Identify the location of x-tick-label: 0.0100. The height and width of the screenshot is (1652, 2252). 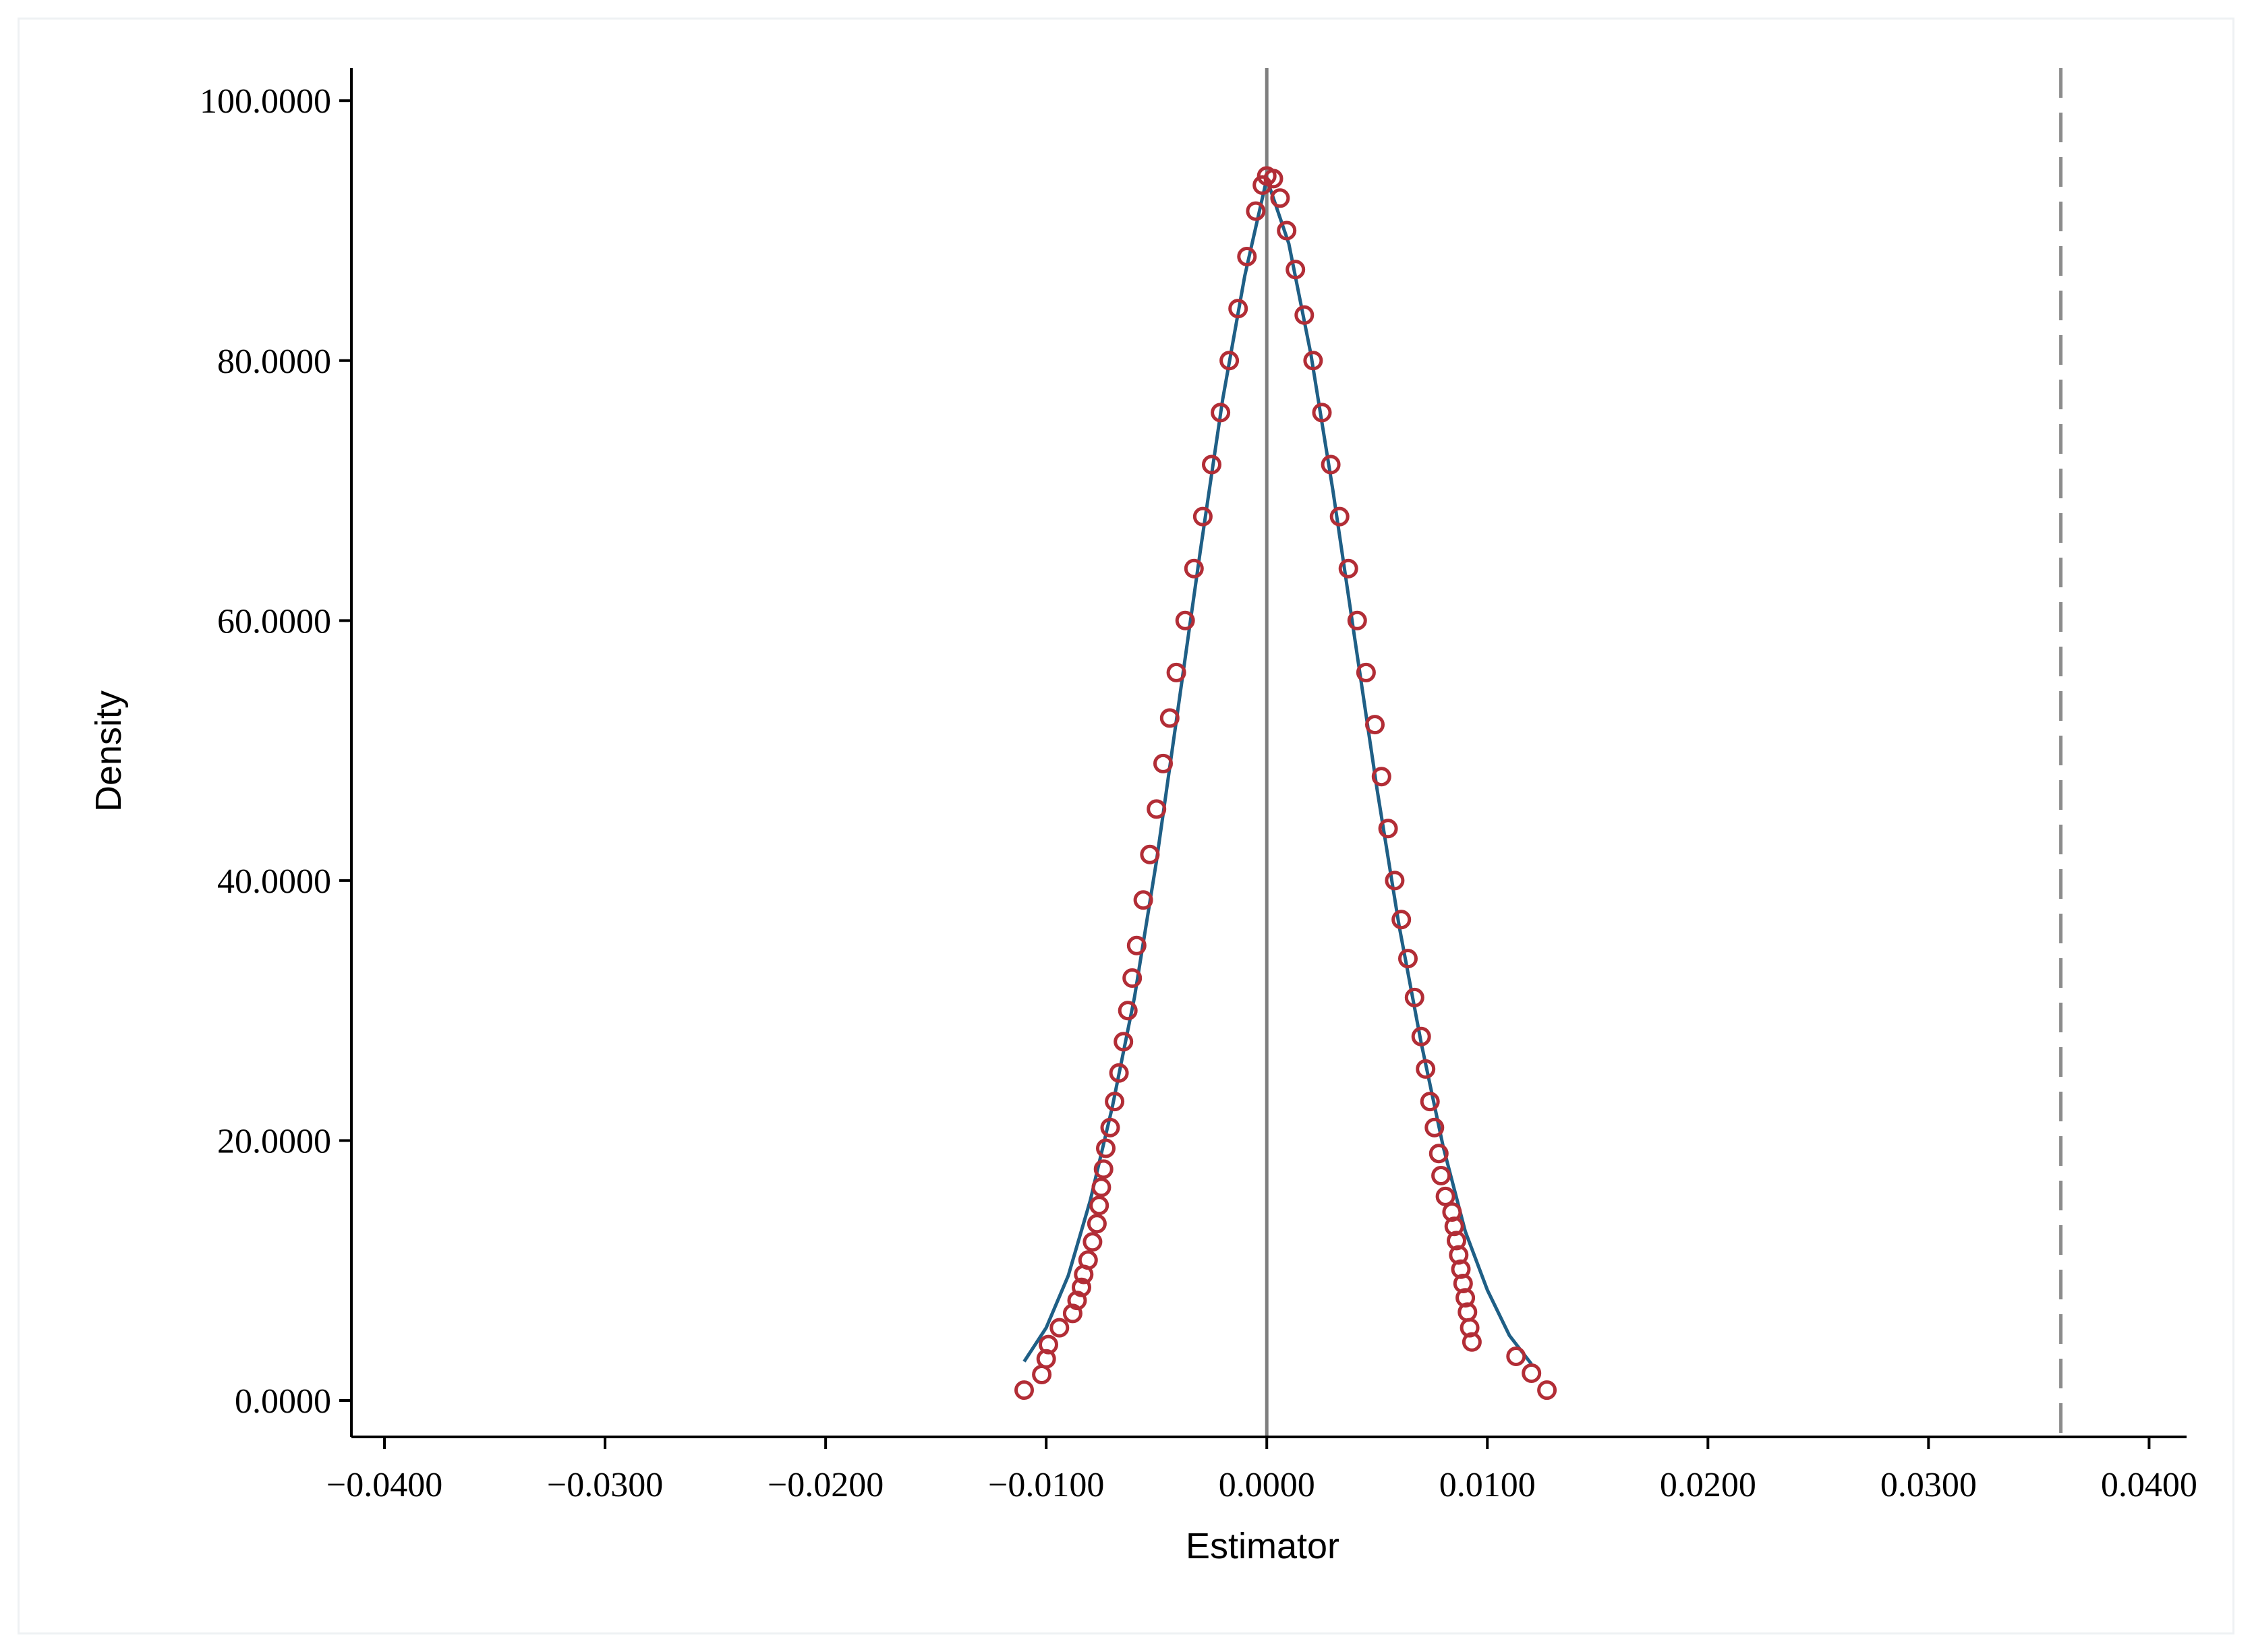
(1487, 1485).